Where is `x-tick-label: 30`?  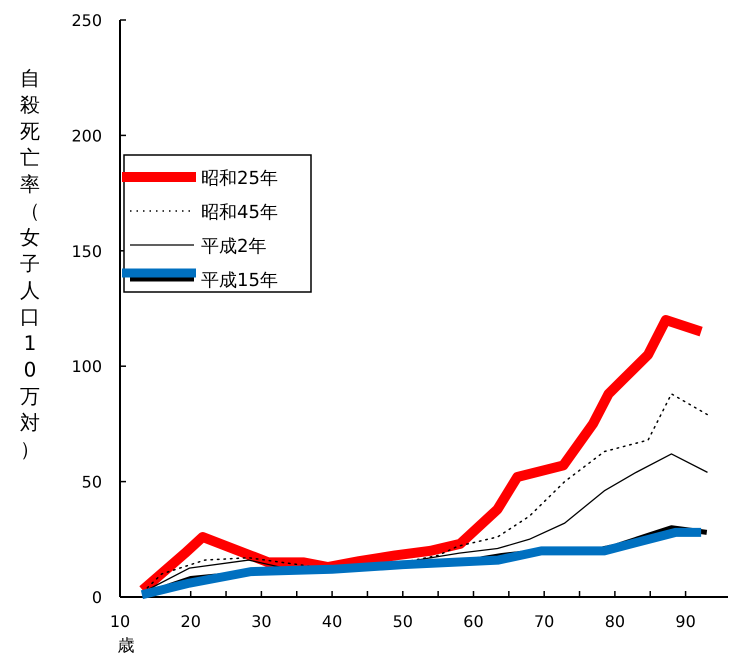 x-tick-label: 30 is located at coordinates (261, 621).